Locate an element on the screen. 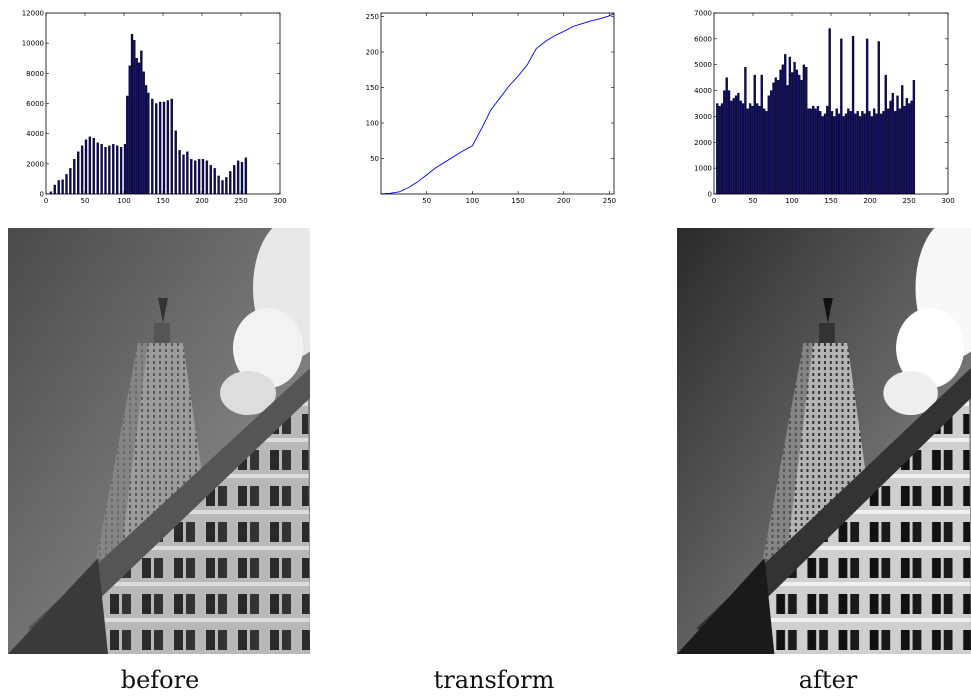 The image size is (971, 696). after-bars is located at coordinates (816, 111).